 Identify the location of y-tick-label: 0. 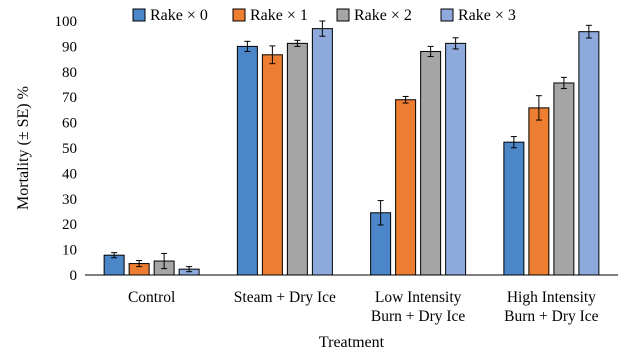
(74, 276).